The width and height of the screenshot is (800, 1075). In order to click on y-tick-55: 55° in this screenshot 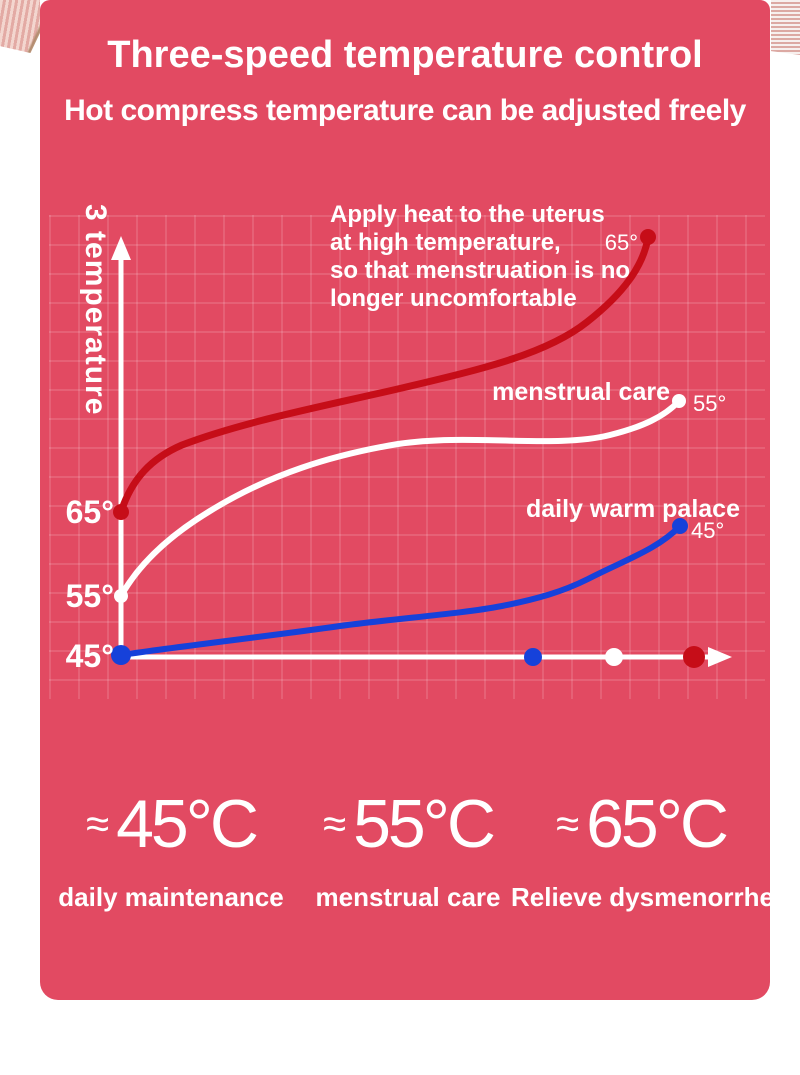, I will do `click(89, 596)`.